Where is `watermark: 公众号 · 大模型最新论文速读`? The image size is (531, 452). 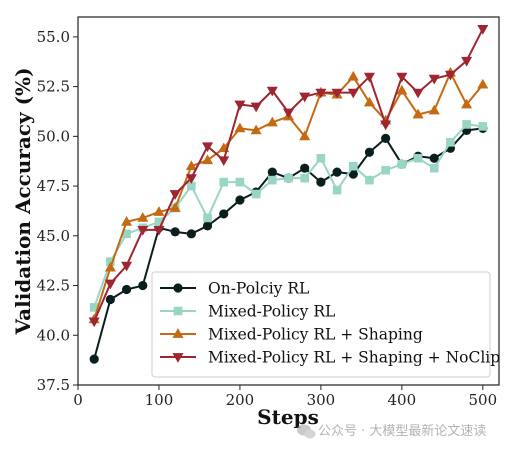 watermark: 公众号 · 大模型最新论文速读 is located at coordinates (391, 431).